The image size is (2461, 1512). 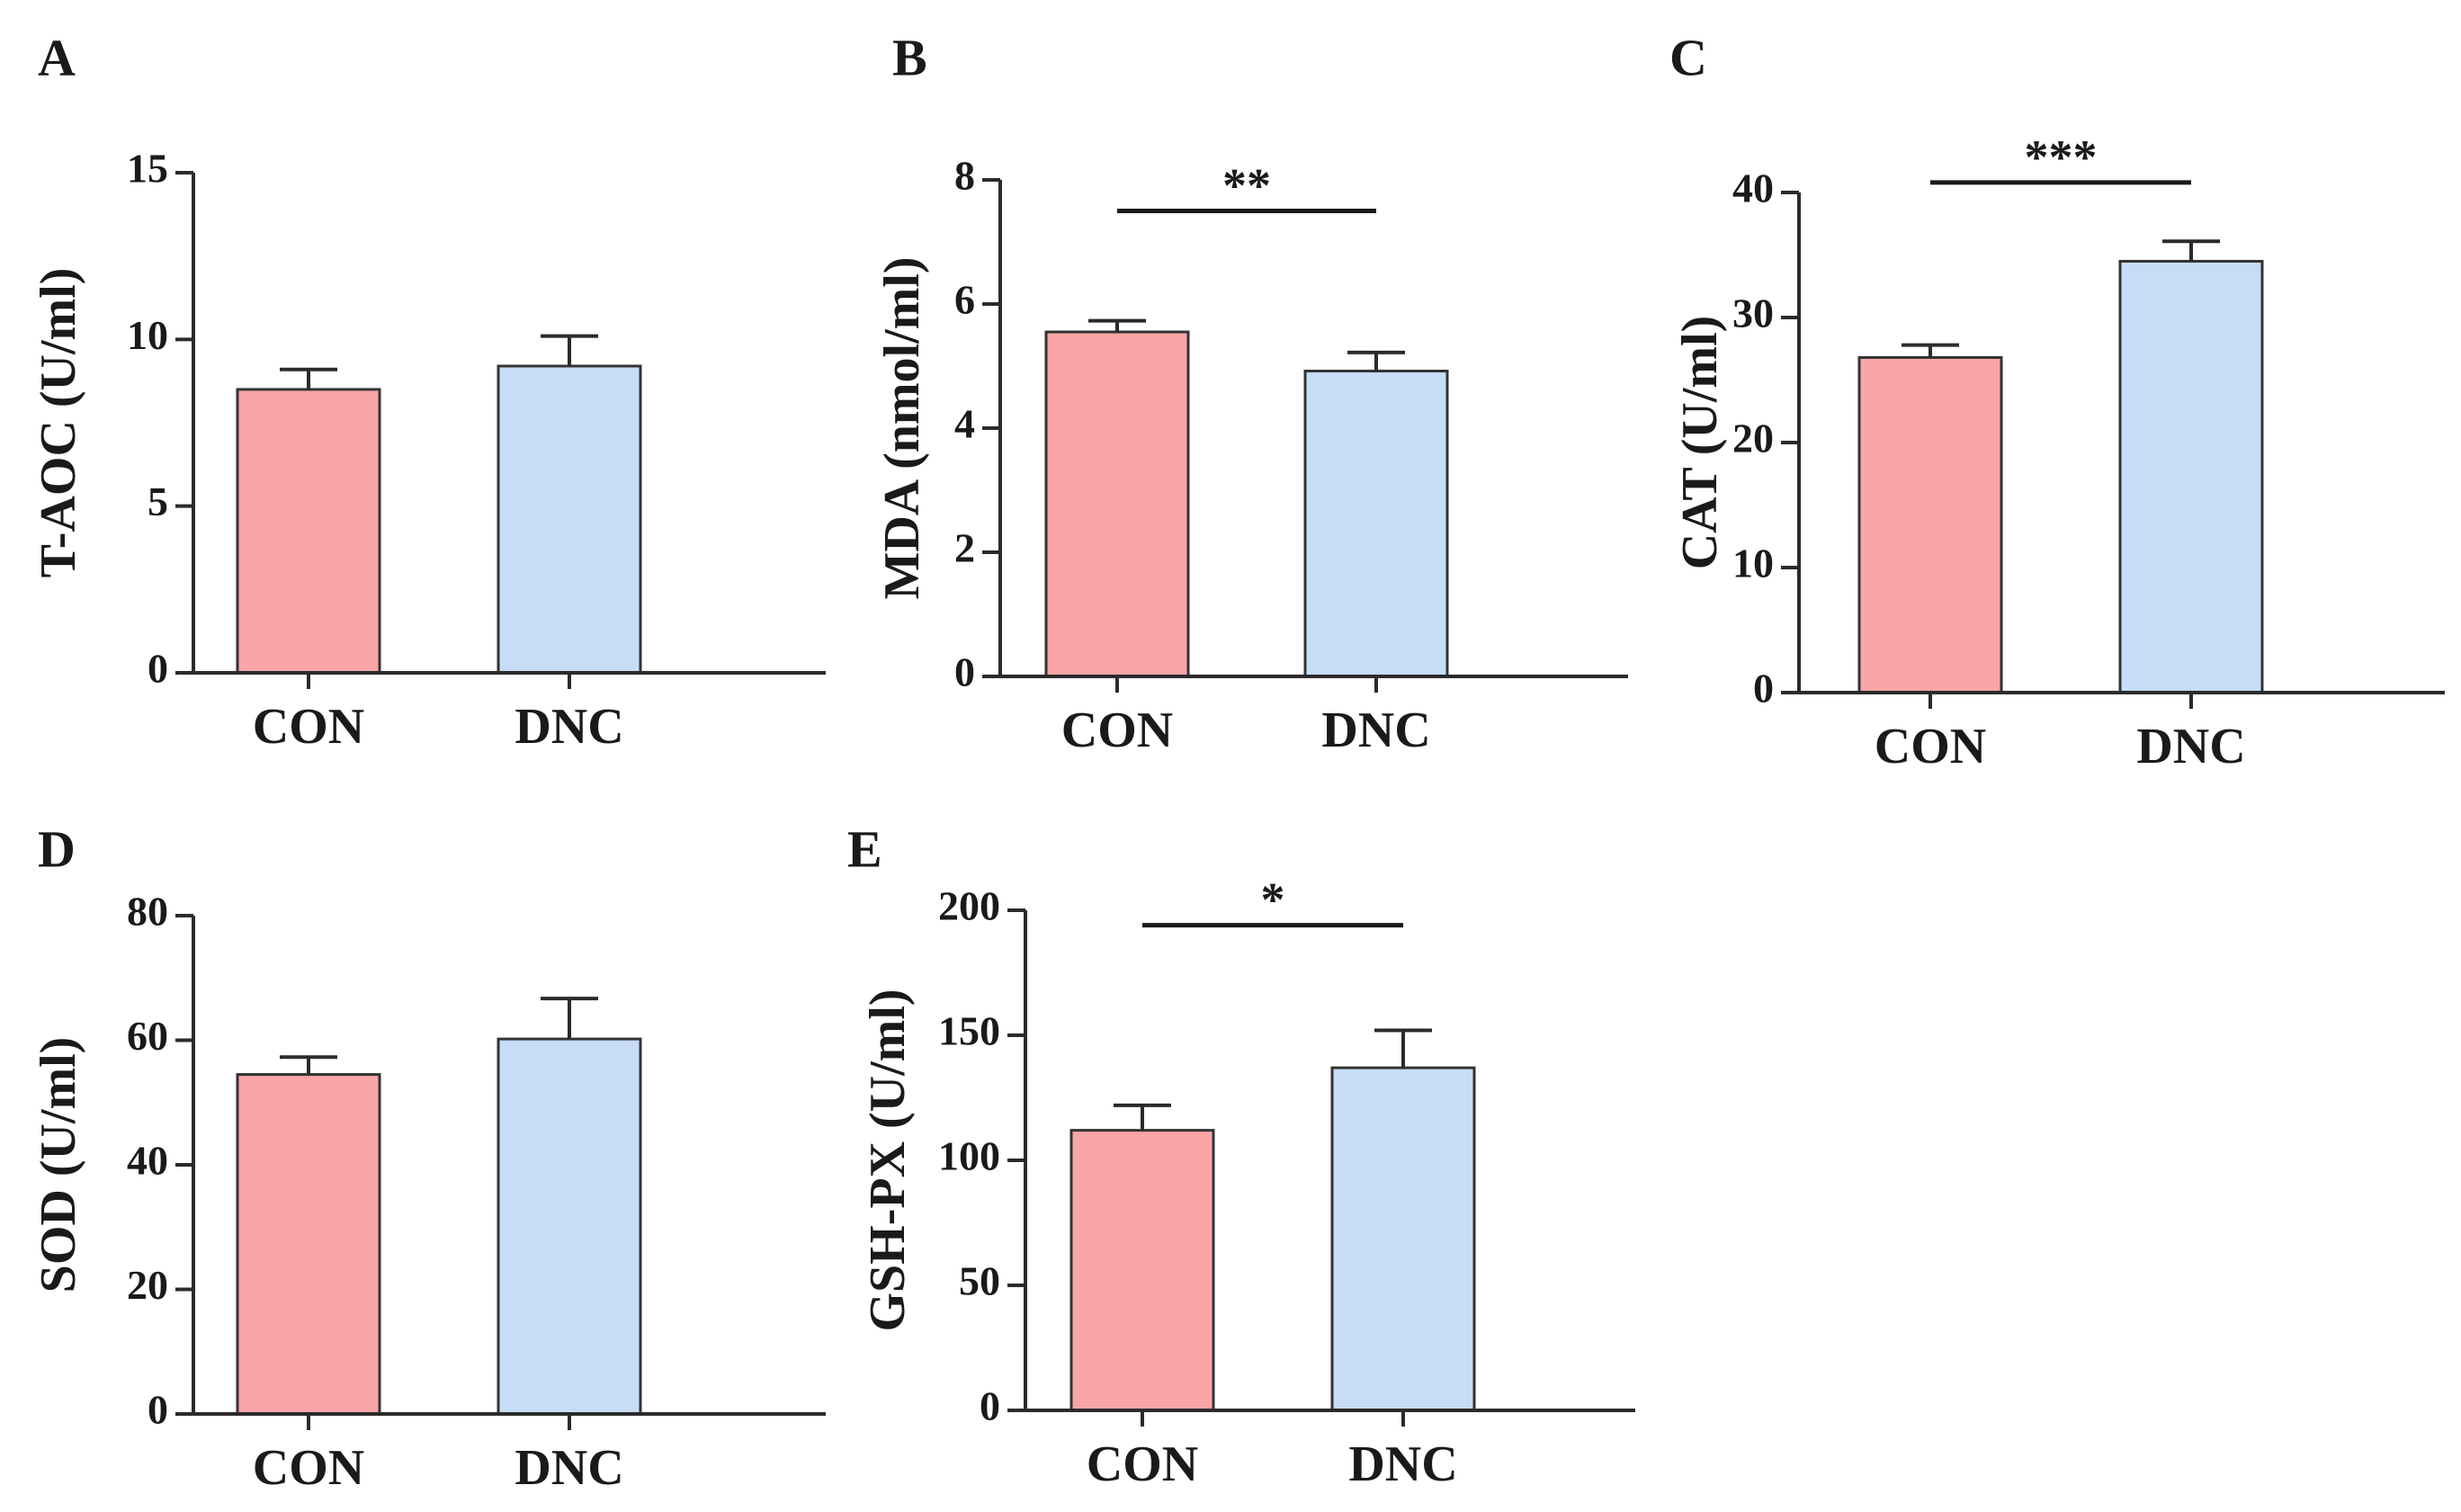 I want to click on panel-d-bar-con, so click(x=308, y=1244).